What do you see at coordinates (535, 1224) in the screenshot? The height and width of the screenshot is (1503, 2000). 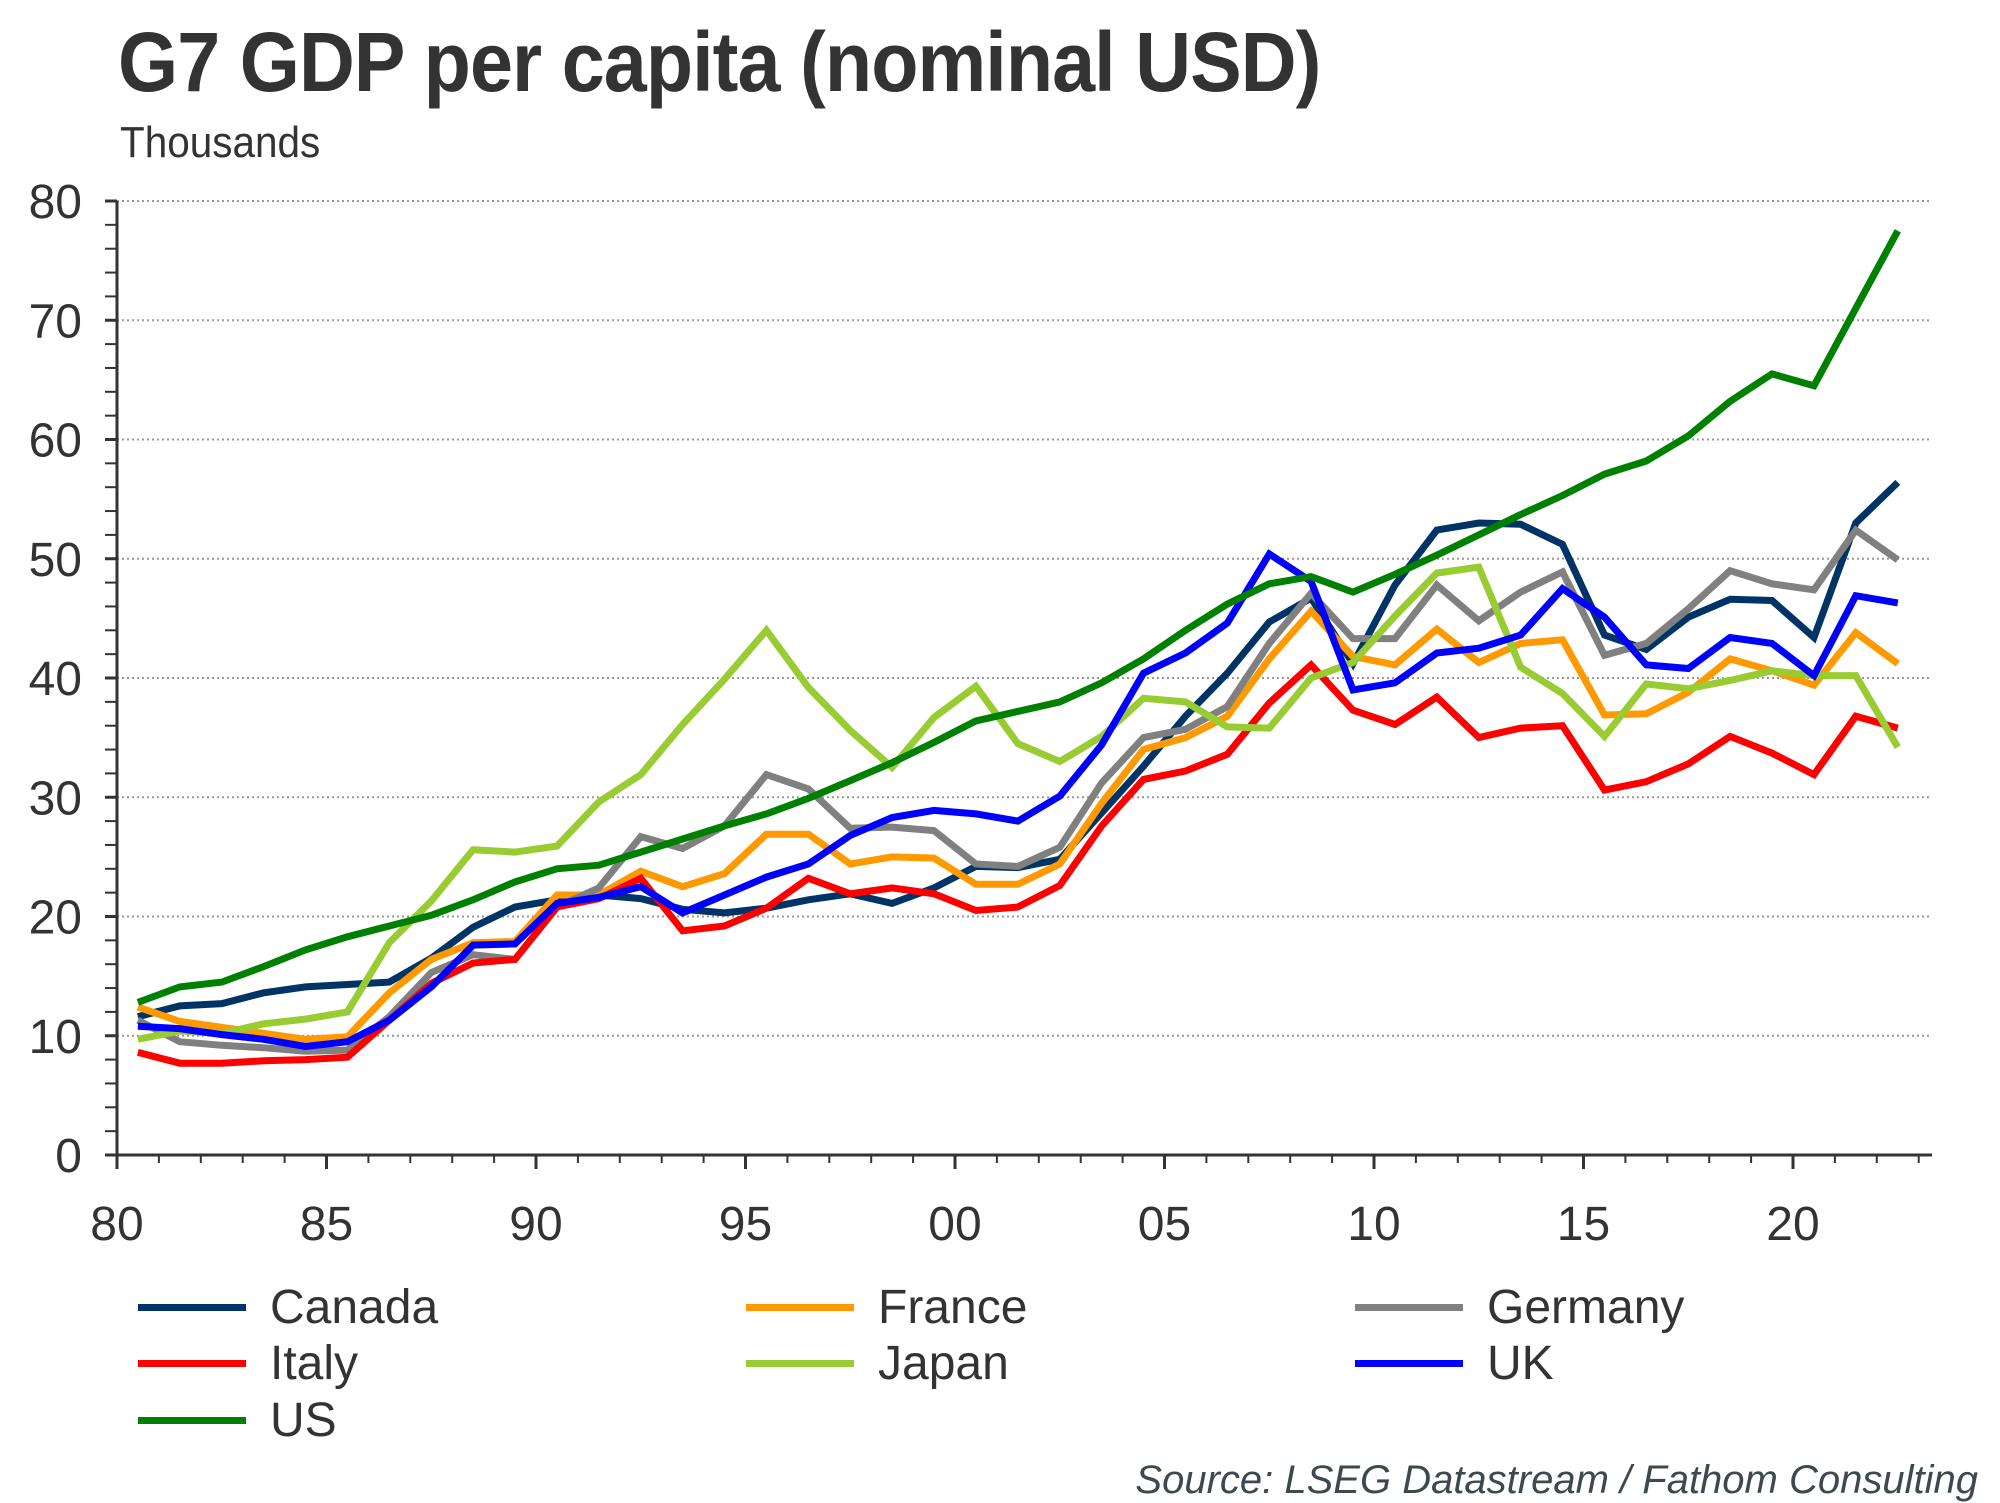 I see `x-tick-label: 90` at bounding box center [535, 1224].